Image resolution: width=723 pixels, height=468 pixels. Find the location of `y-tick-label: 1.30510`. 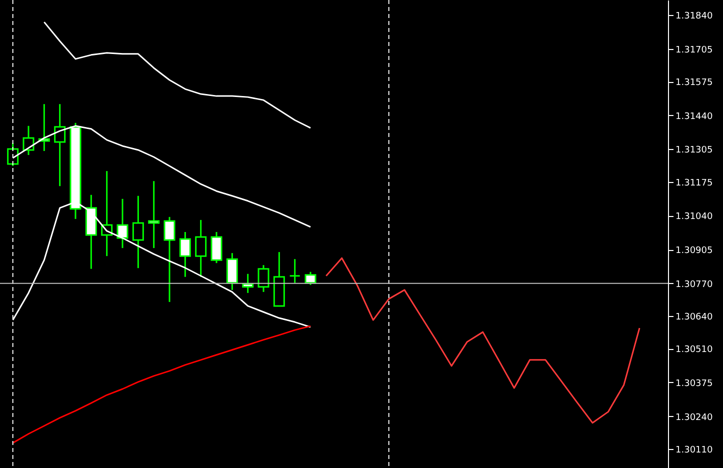

y-tick-label: 1.30510 is located at coordinates (694, 350).